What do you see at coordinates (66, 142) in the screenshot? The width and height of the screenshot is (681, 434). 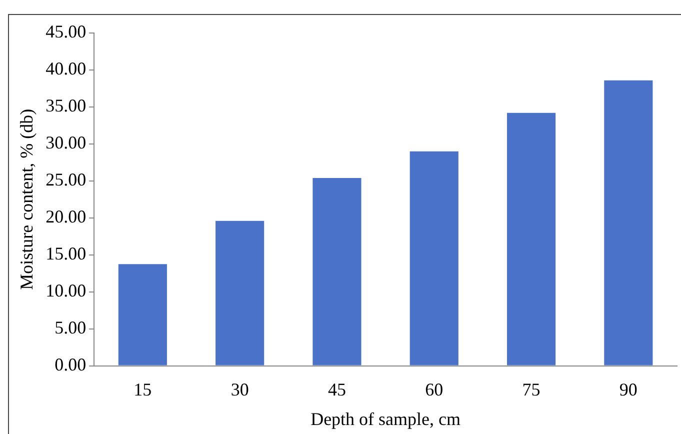 I see `y-tick-label: 30.00` at bounding box center [66, 142].